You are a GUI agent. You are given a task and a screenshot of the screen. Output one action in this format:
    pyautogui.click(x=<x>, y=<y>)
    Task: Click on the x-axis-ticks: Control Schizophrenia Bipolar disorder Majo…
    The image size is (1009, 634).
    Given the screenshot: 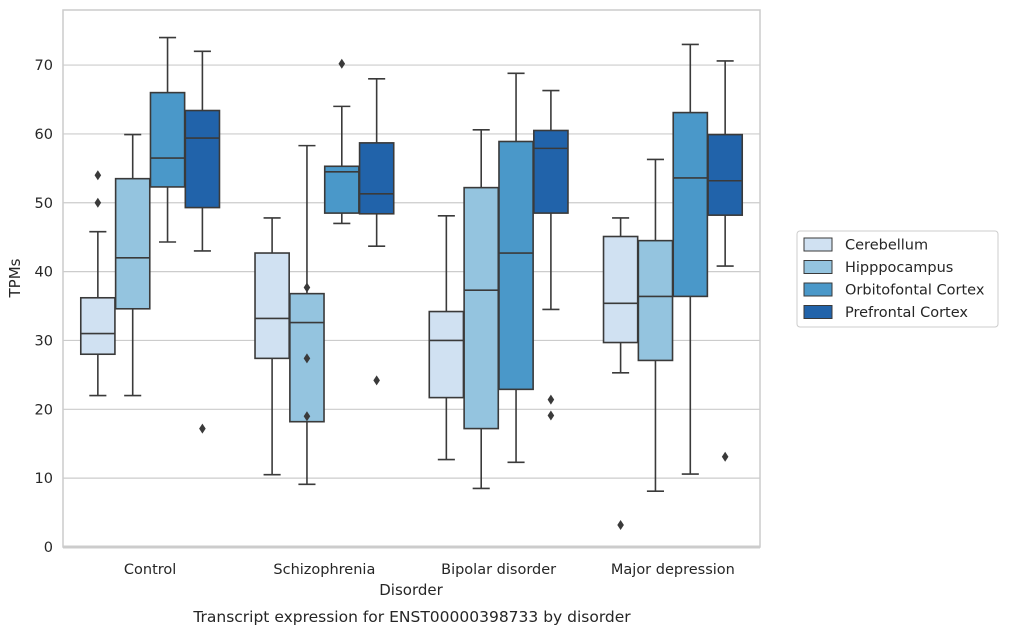 What is the action you would take?
    pyautogui.click(x=429, y=570)
    